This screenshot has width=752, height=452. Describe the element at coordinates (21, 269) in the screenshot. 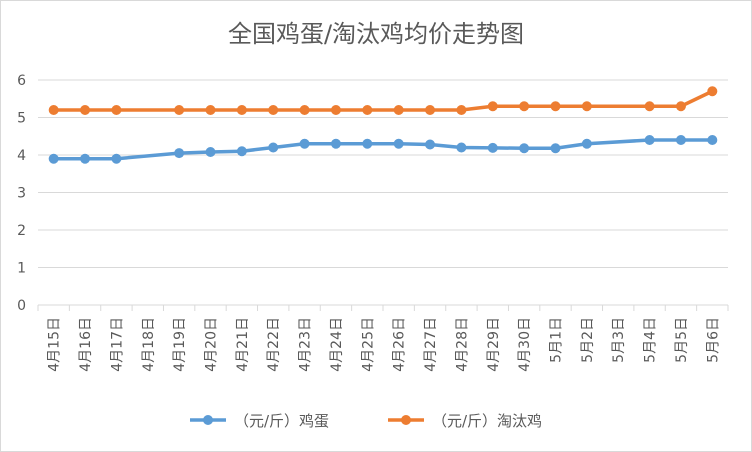

I see `y-tick-label: 1` at that location.